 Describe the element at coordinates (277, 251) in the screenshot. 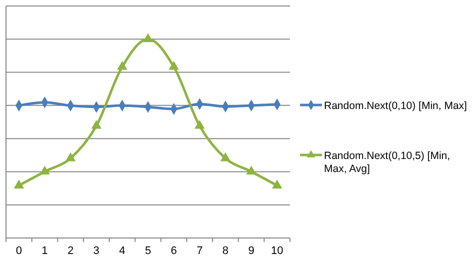

I see `x-tick-label: 10` at that location.